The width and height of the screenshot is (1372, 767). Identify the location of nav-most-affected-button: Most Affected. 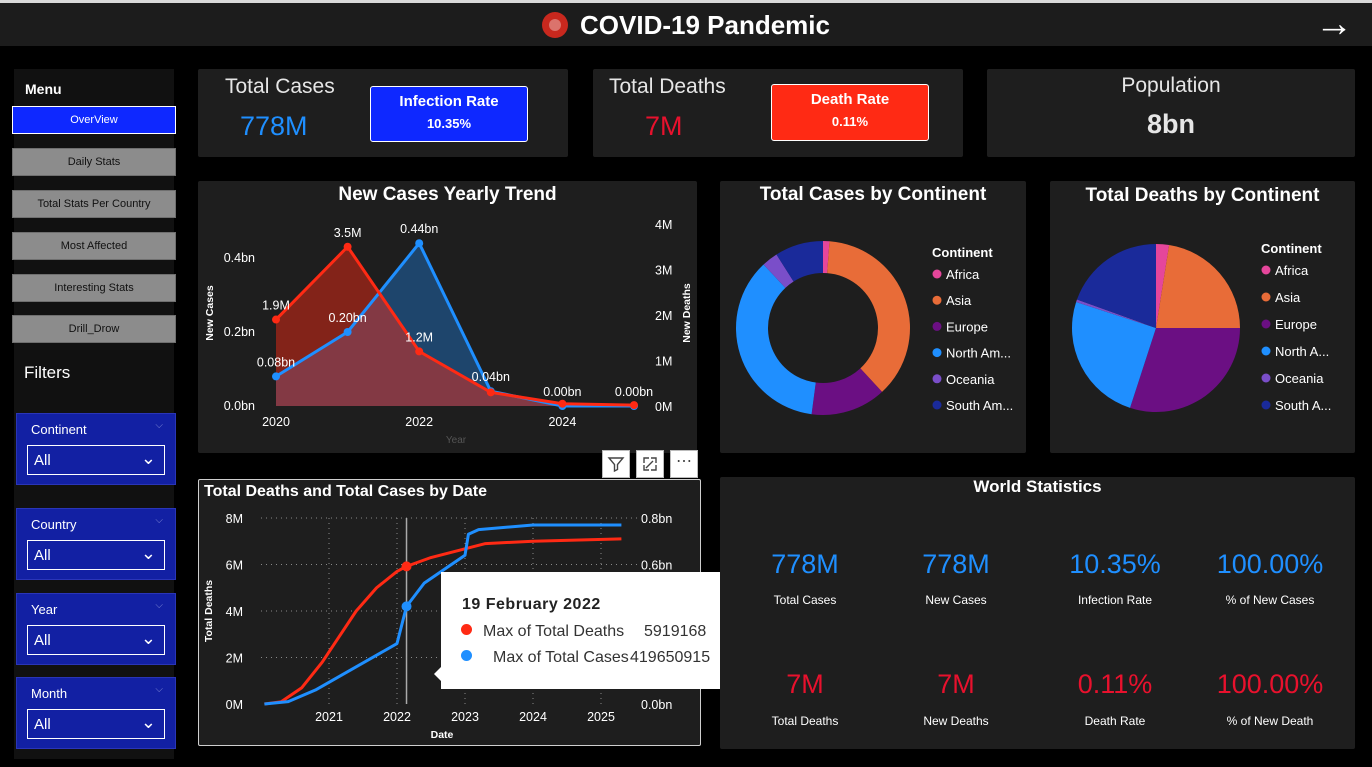
(94, 246).